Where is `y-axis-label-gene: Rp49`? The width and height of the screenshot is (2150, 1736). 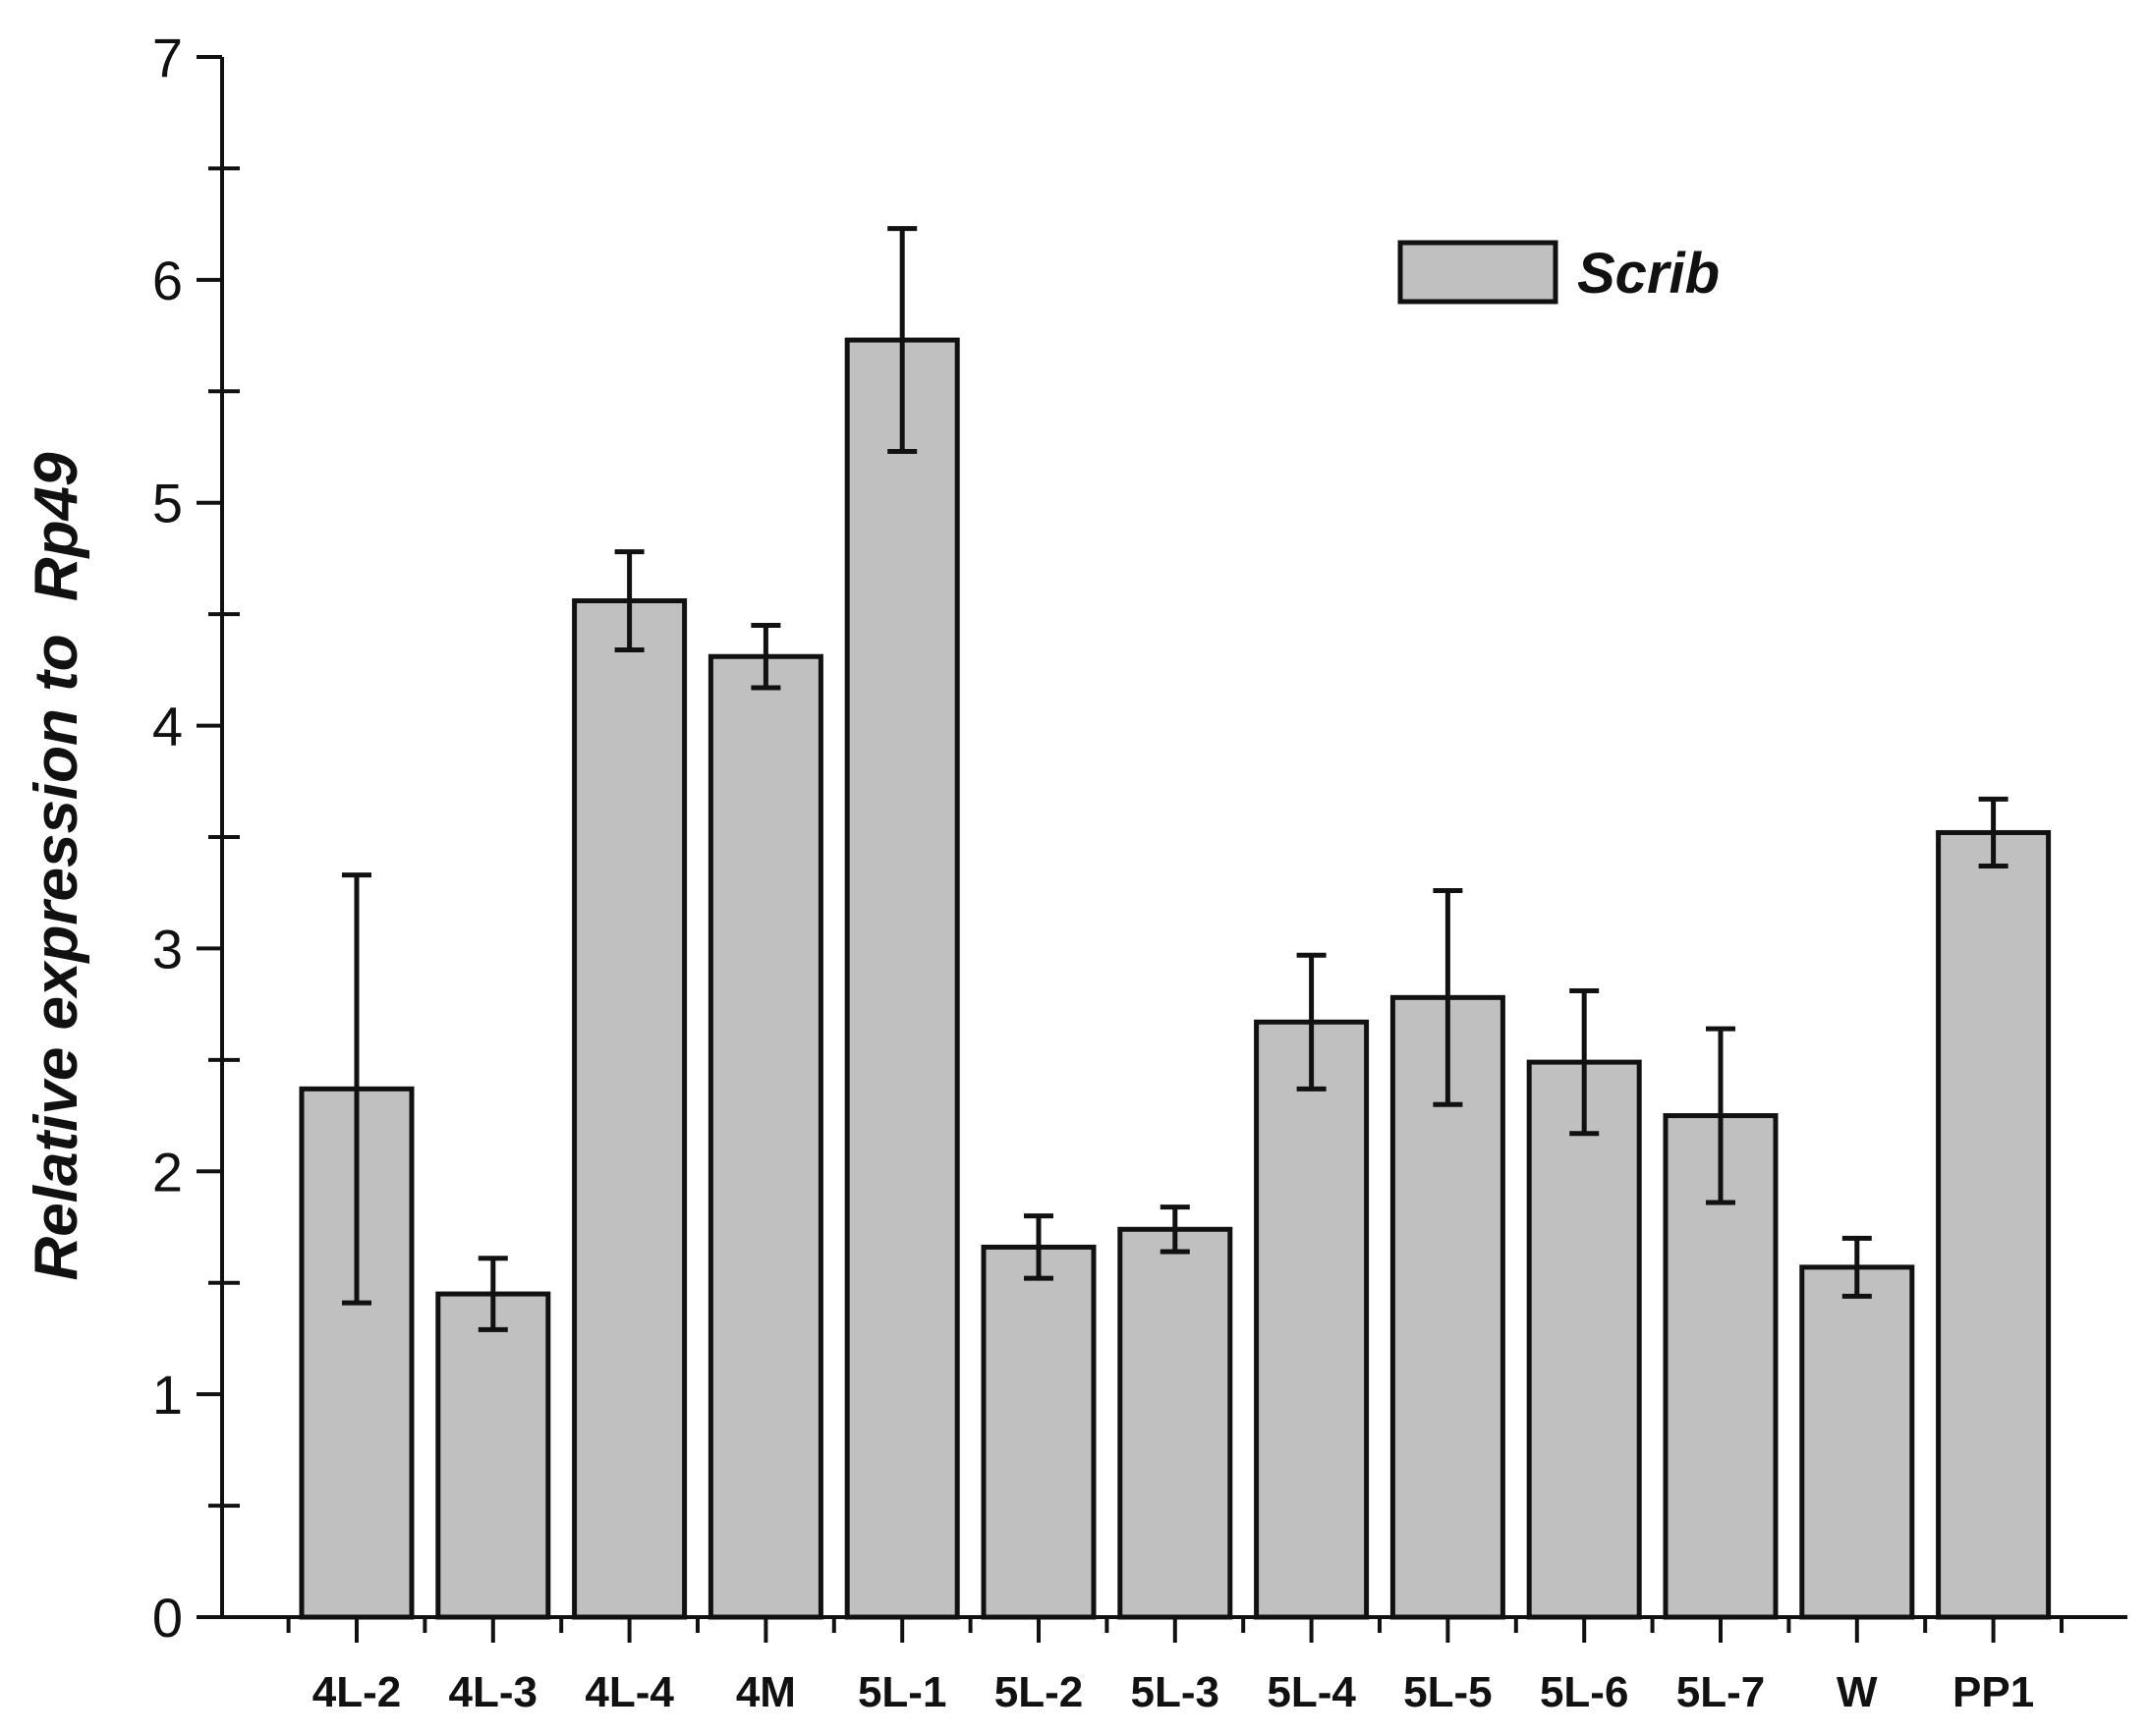 y-axis-label-gene: Rp49 is located at coordinates (56, 526).